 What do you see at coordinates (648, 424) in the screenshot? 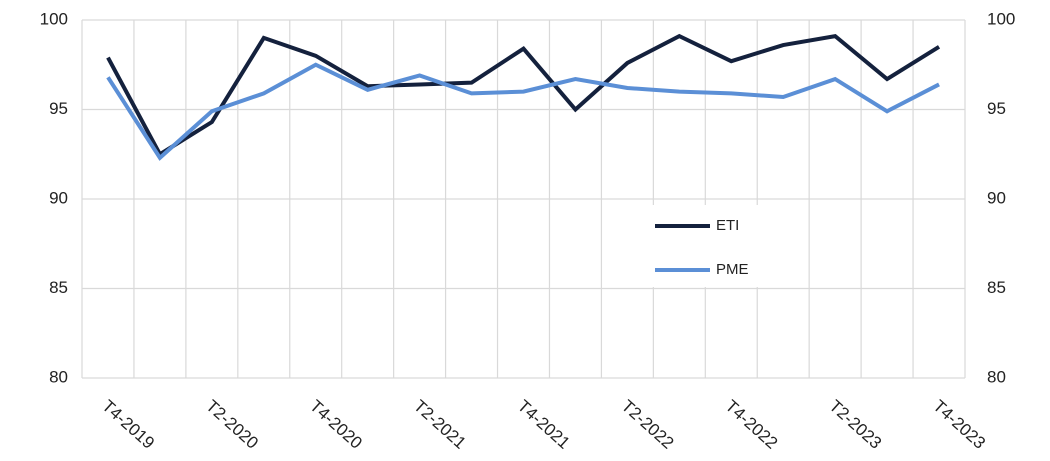
I see `x-tick-label: T2-2022` at bounding box center [648, 424].